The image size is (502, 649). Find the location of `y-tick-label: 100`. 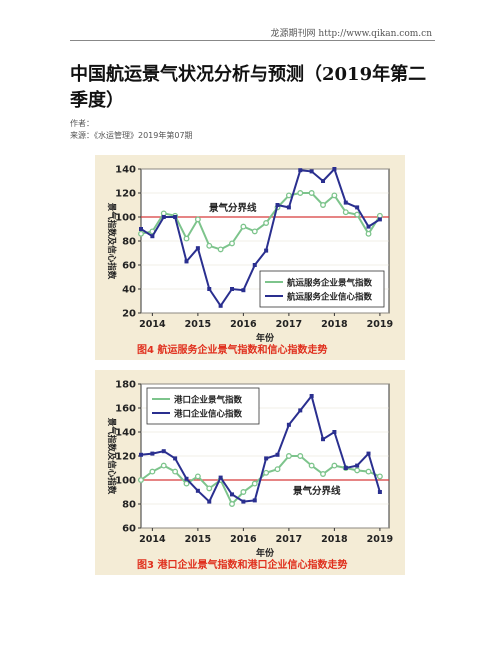

y-tick-label: 100 is located at coordinates (125, 481).